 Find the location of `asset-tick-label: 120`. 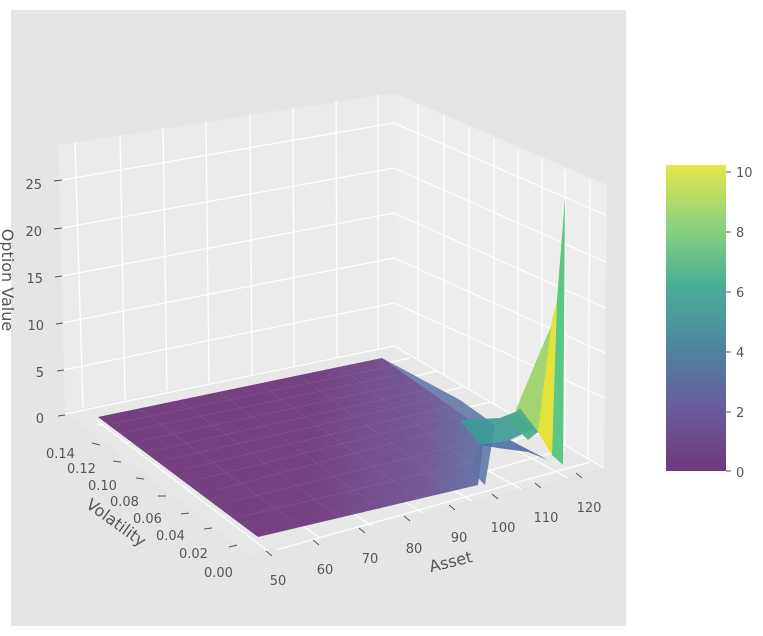

asset-tick-label: 120 is located at coordinates (589, 508).